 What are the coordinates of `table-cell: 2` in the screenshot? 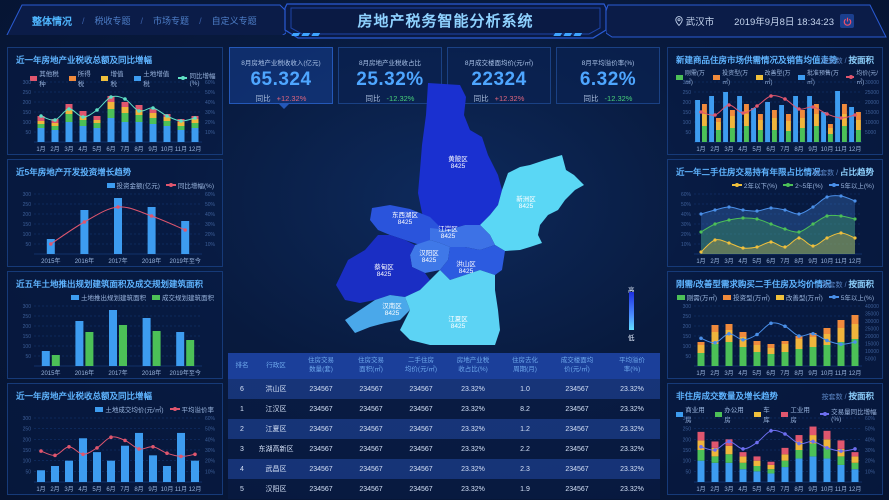 It's located at (242, 429).